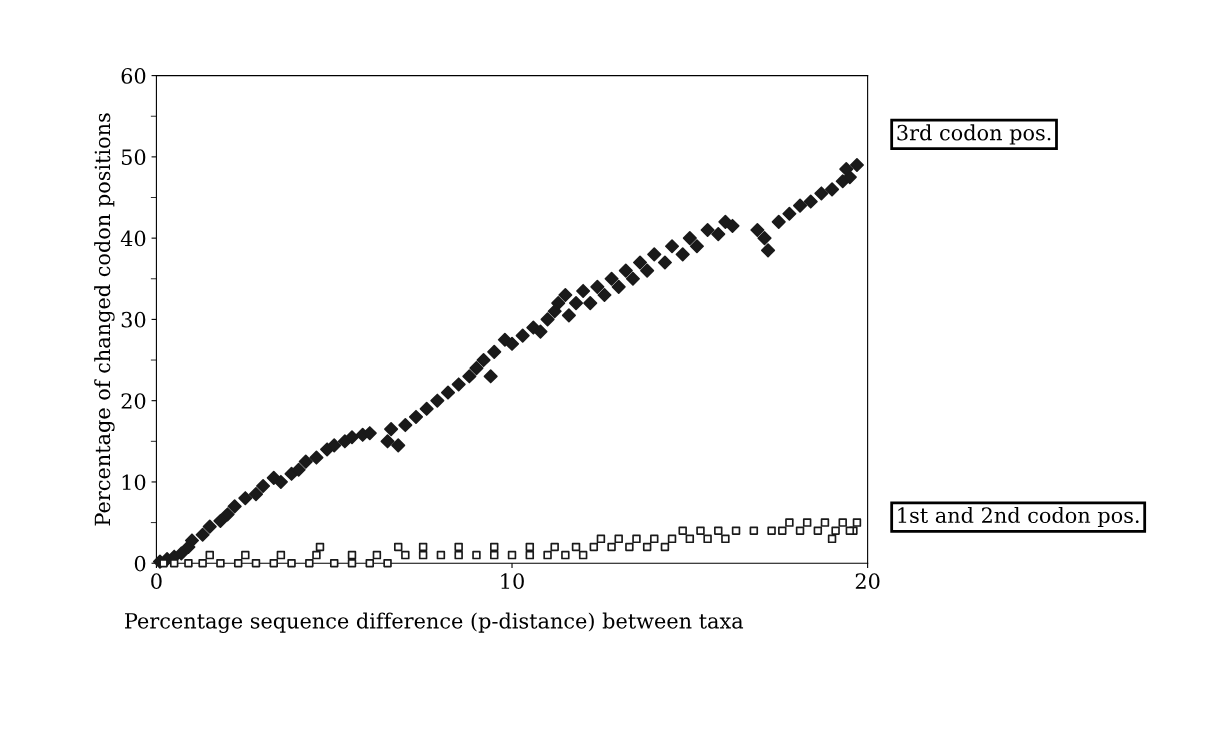  Describe the element at coordinates (133, 157) in the screenshot. I see `y-tick-label: 50` at that location.